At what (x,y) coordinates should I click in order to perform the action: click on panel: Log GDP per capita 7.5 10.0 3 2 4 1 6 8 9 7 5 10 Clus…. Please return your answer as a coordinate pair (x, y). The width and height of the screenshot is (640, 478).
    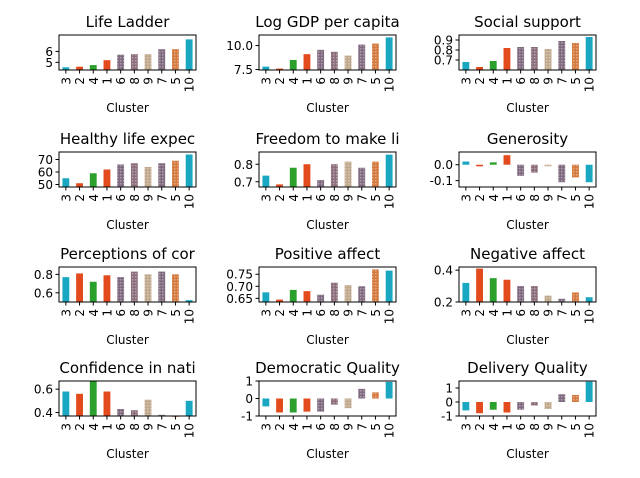
    Looking at the image, I should click on (312, 64).